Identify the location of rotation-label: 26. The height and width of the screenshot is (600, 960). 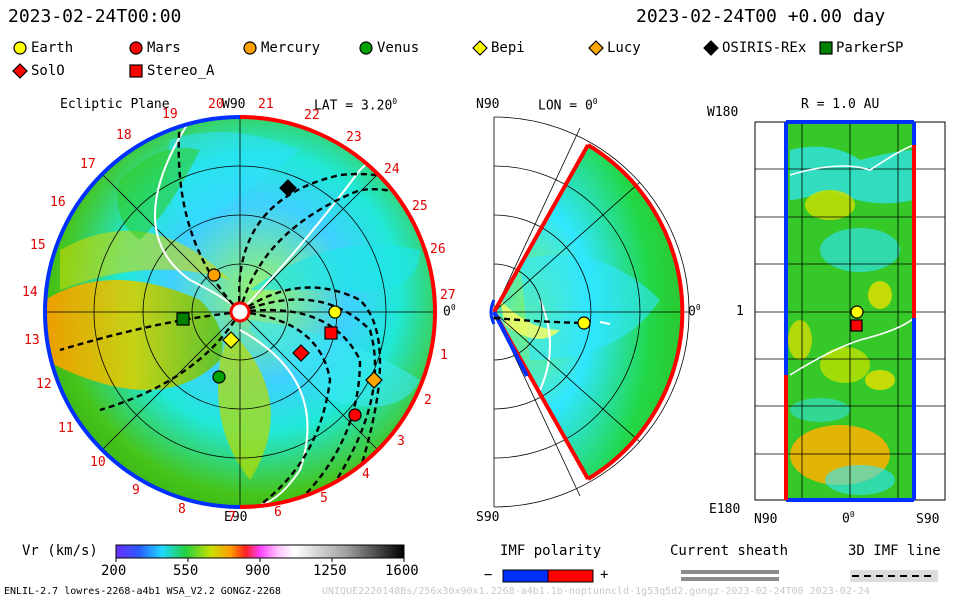
(438, 249).